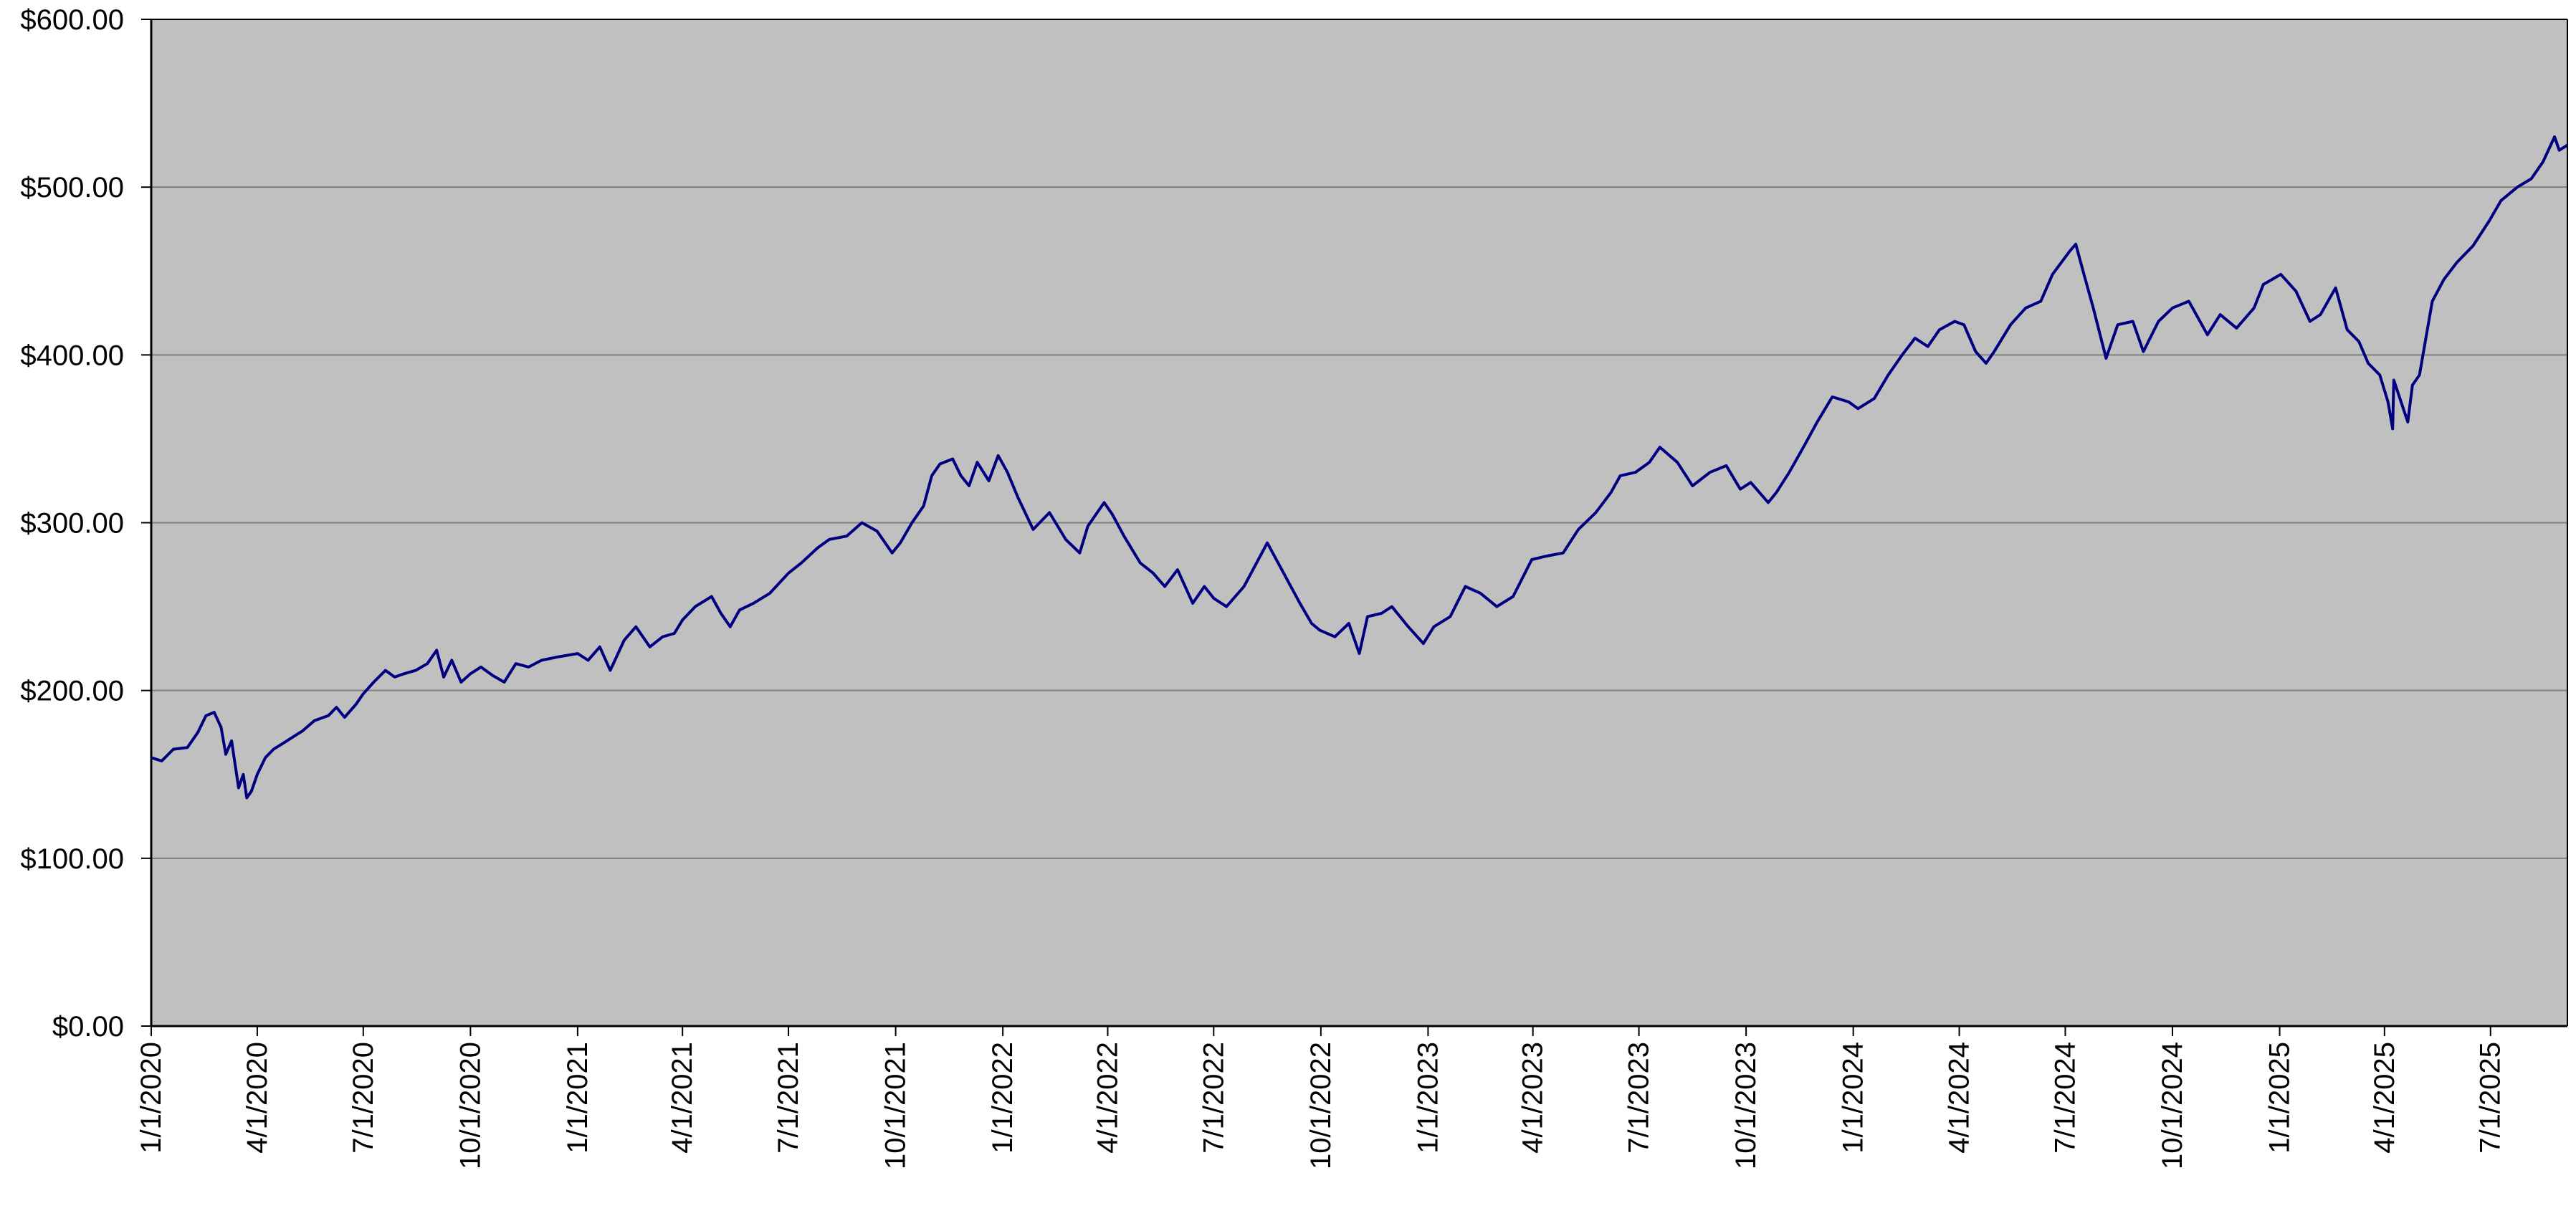 The height and width of the screenshot is (1231, 2576). Describe the element at coordinates (1746, 1105) in the screenshot. I see `x-tick-label: 10/1/2023` at that location.